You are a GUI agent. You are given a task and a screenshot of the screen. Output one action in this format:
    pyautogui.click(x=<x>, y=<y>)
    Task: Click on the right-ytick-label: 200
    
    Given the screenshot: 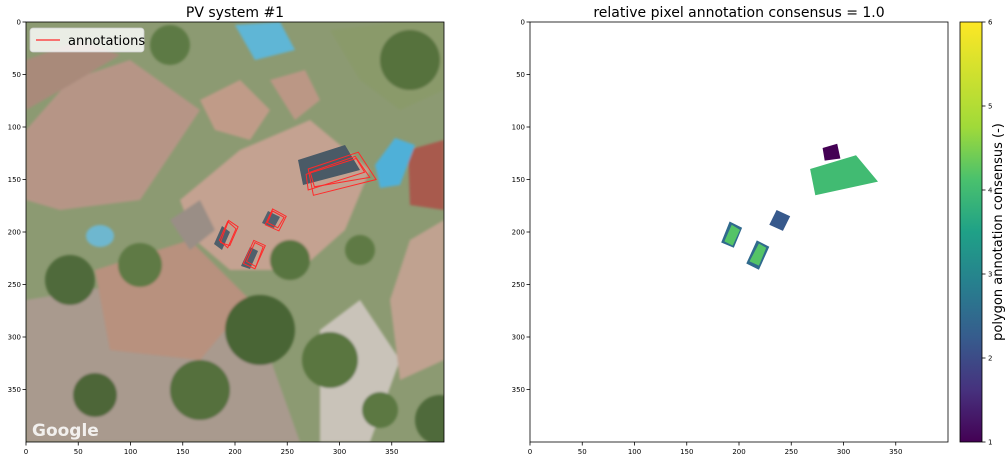 What is the action you would take?
    pyautogui.click(x=518, y=233)
    